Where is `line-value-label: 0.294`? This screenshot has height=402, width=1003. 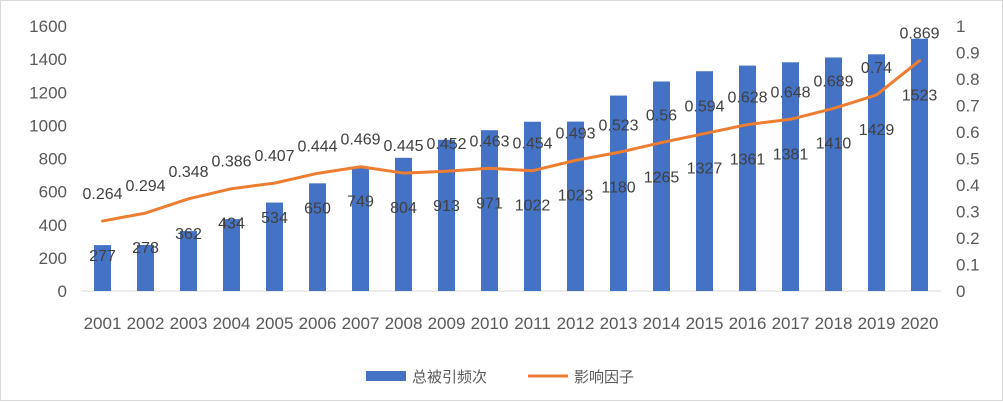 line-value-label: 0.294 is located at coordinates (145, 186).